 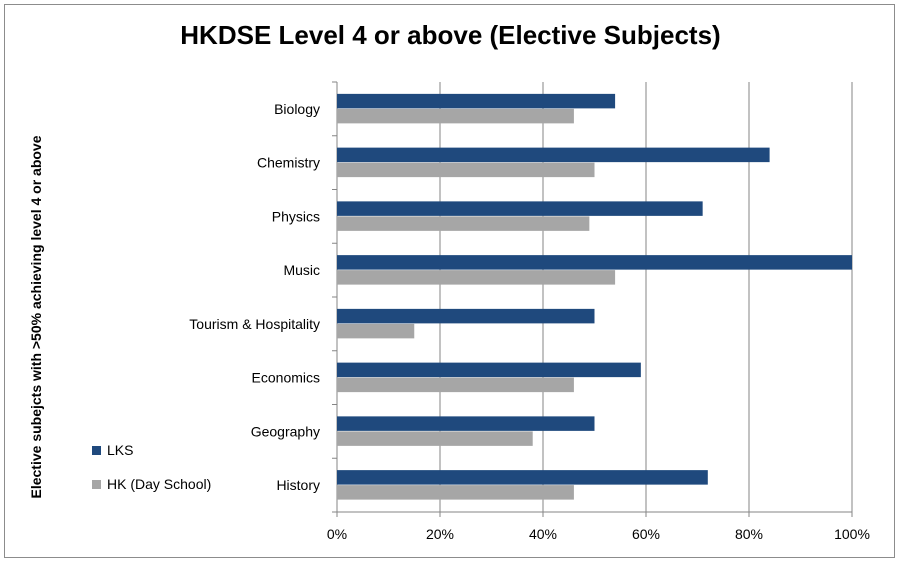 What do you see at coordinates (852, 534) in the screenshot?
I see `x-tick-label: 100%` at bounding box center [852, 534].